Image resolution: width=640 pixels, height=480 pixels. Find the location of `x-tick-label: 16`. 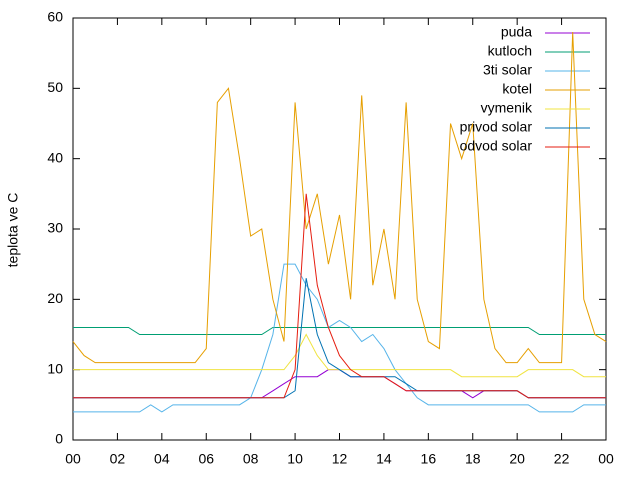

x-tick-label: 16 is located at coordinates (429, 459).